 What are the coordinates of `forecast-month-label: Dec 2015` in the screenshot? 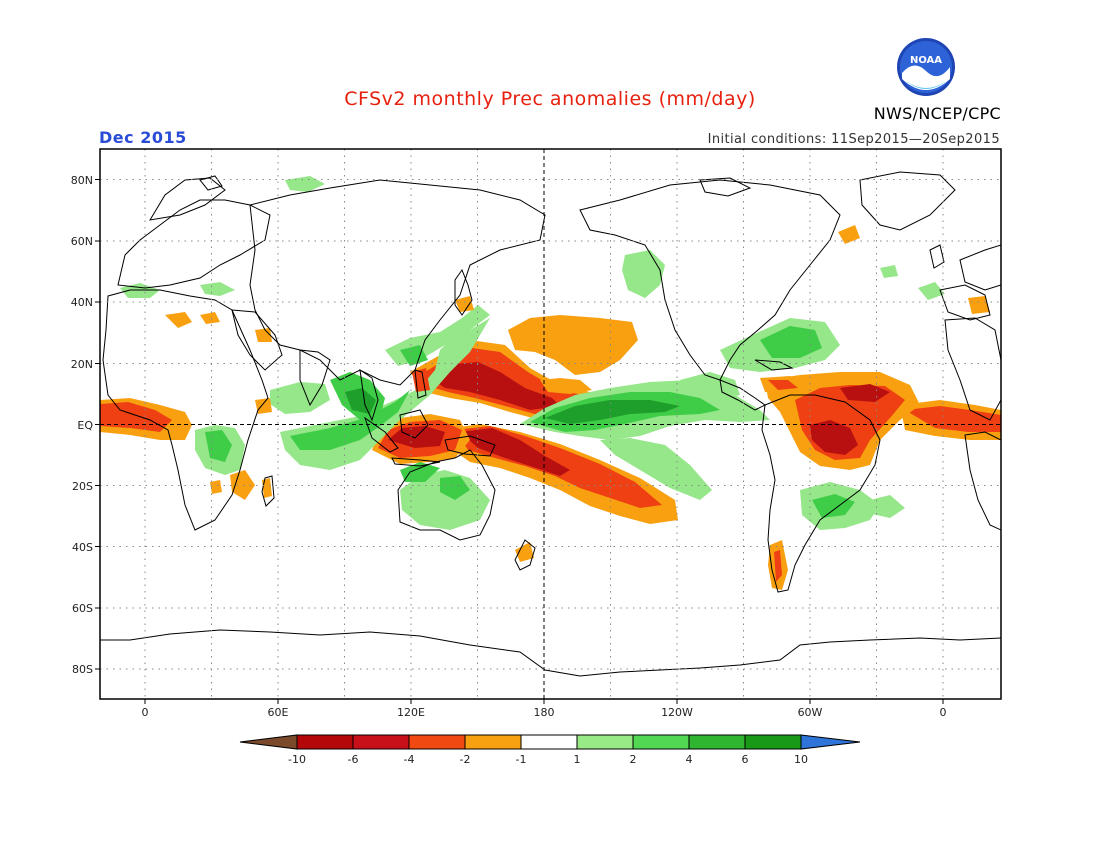 It's located at (143, 137).